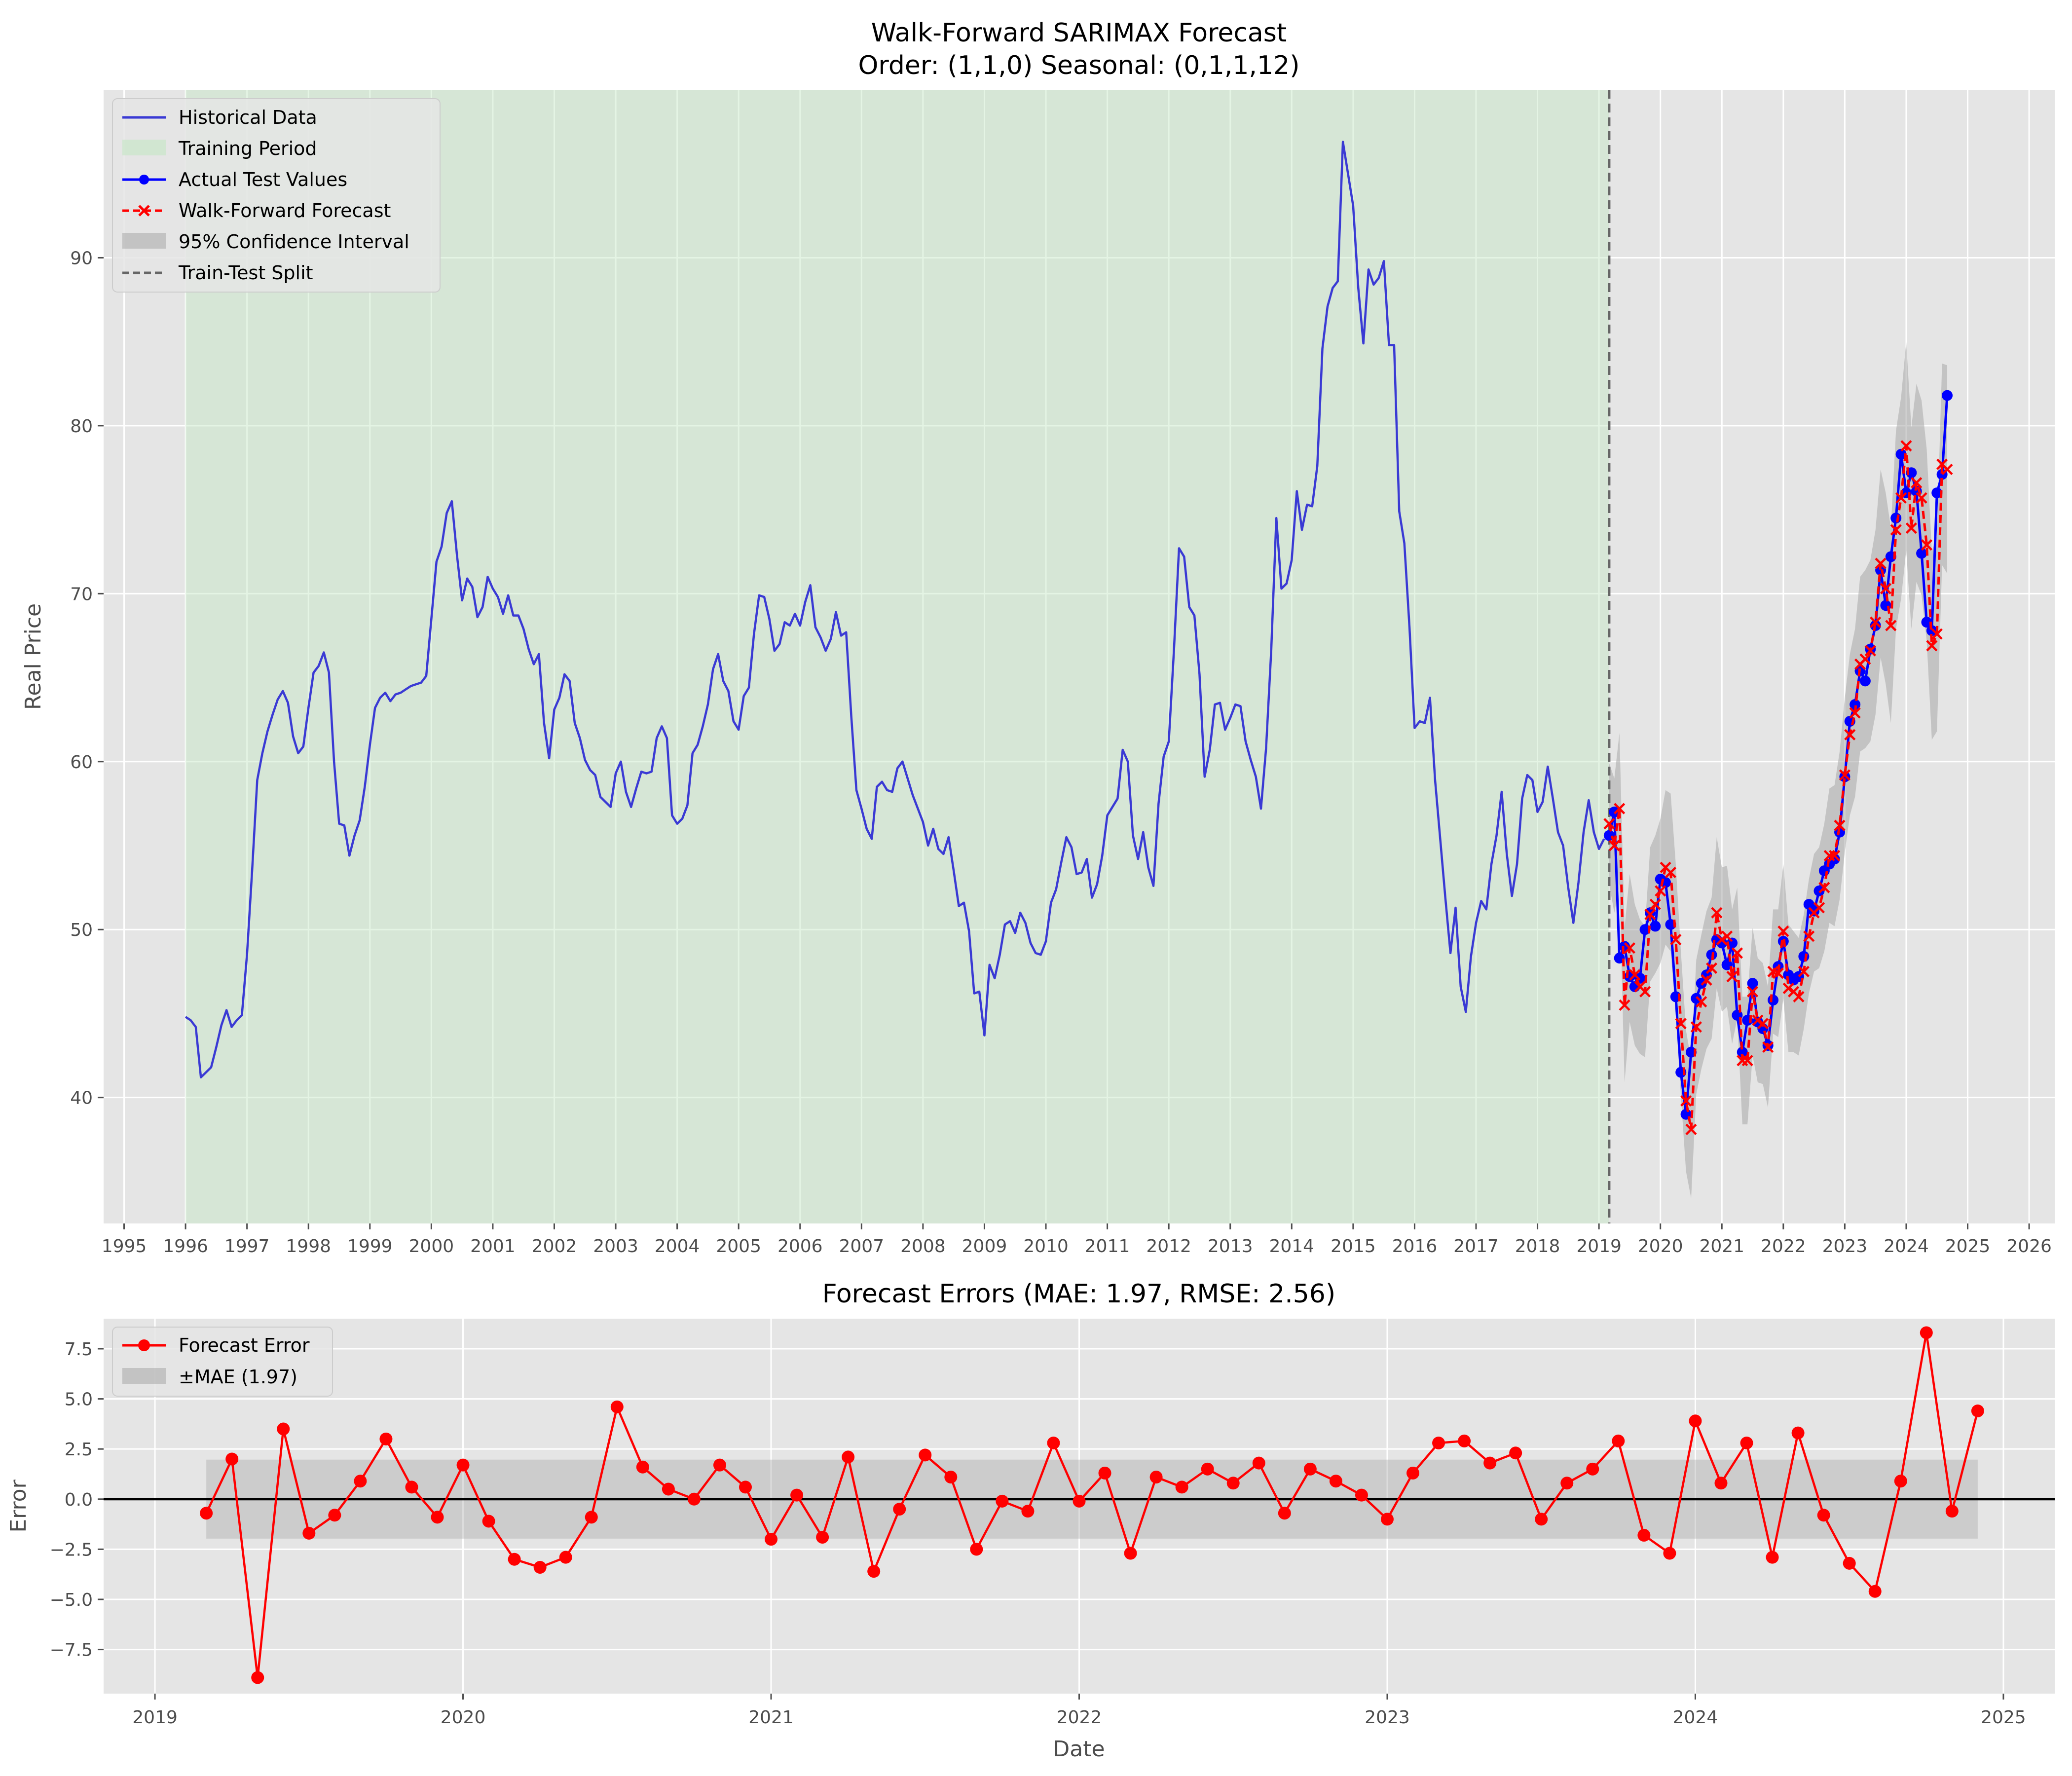 The height and width of the screenshot is (1776, 2072). Describe the element at coordinates (285, 211) in the screenshot. I see `legend-forecast-label: Walk-Forward Forecast` at that location.